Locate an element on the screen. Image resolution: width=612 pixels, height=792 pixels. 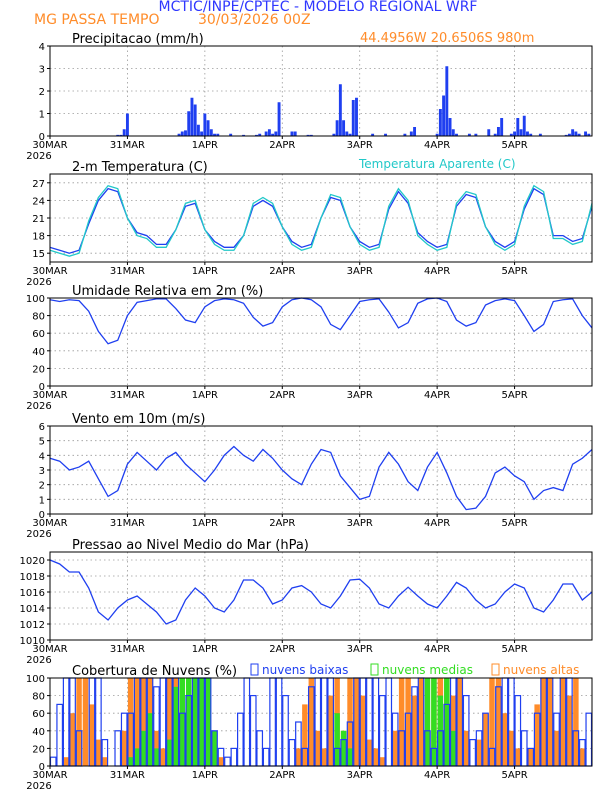
cloud-legend-swatch is located at coordinates (254, 669).